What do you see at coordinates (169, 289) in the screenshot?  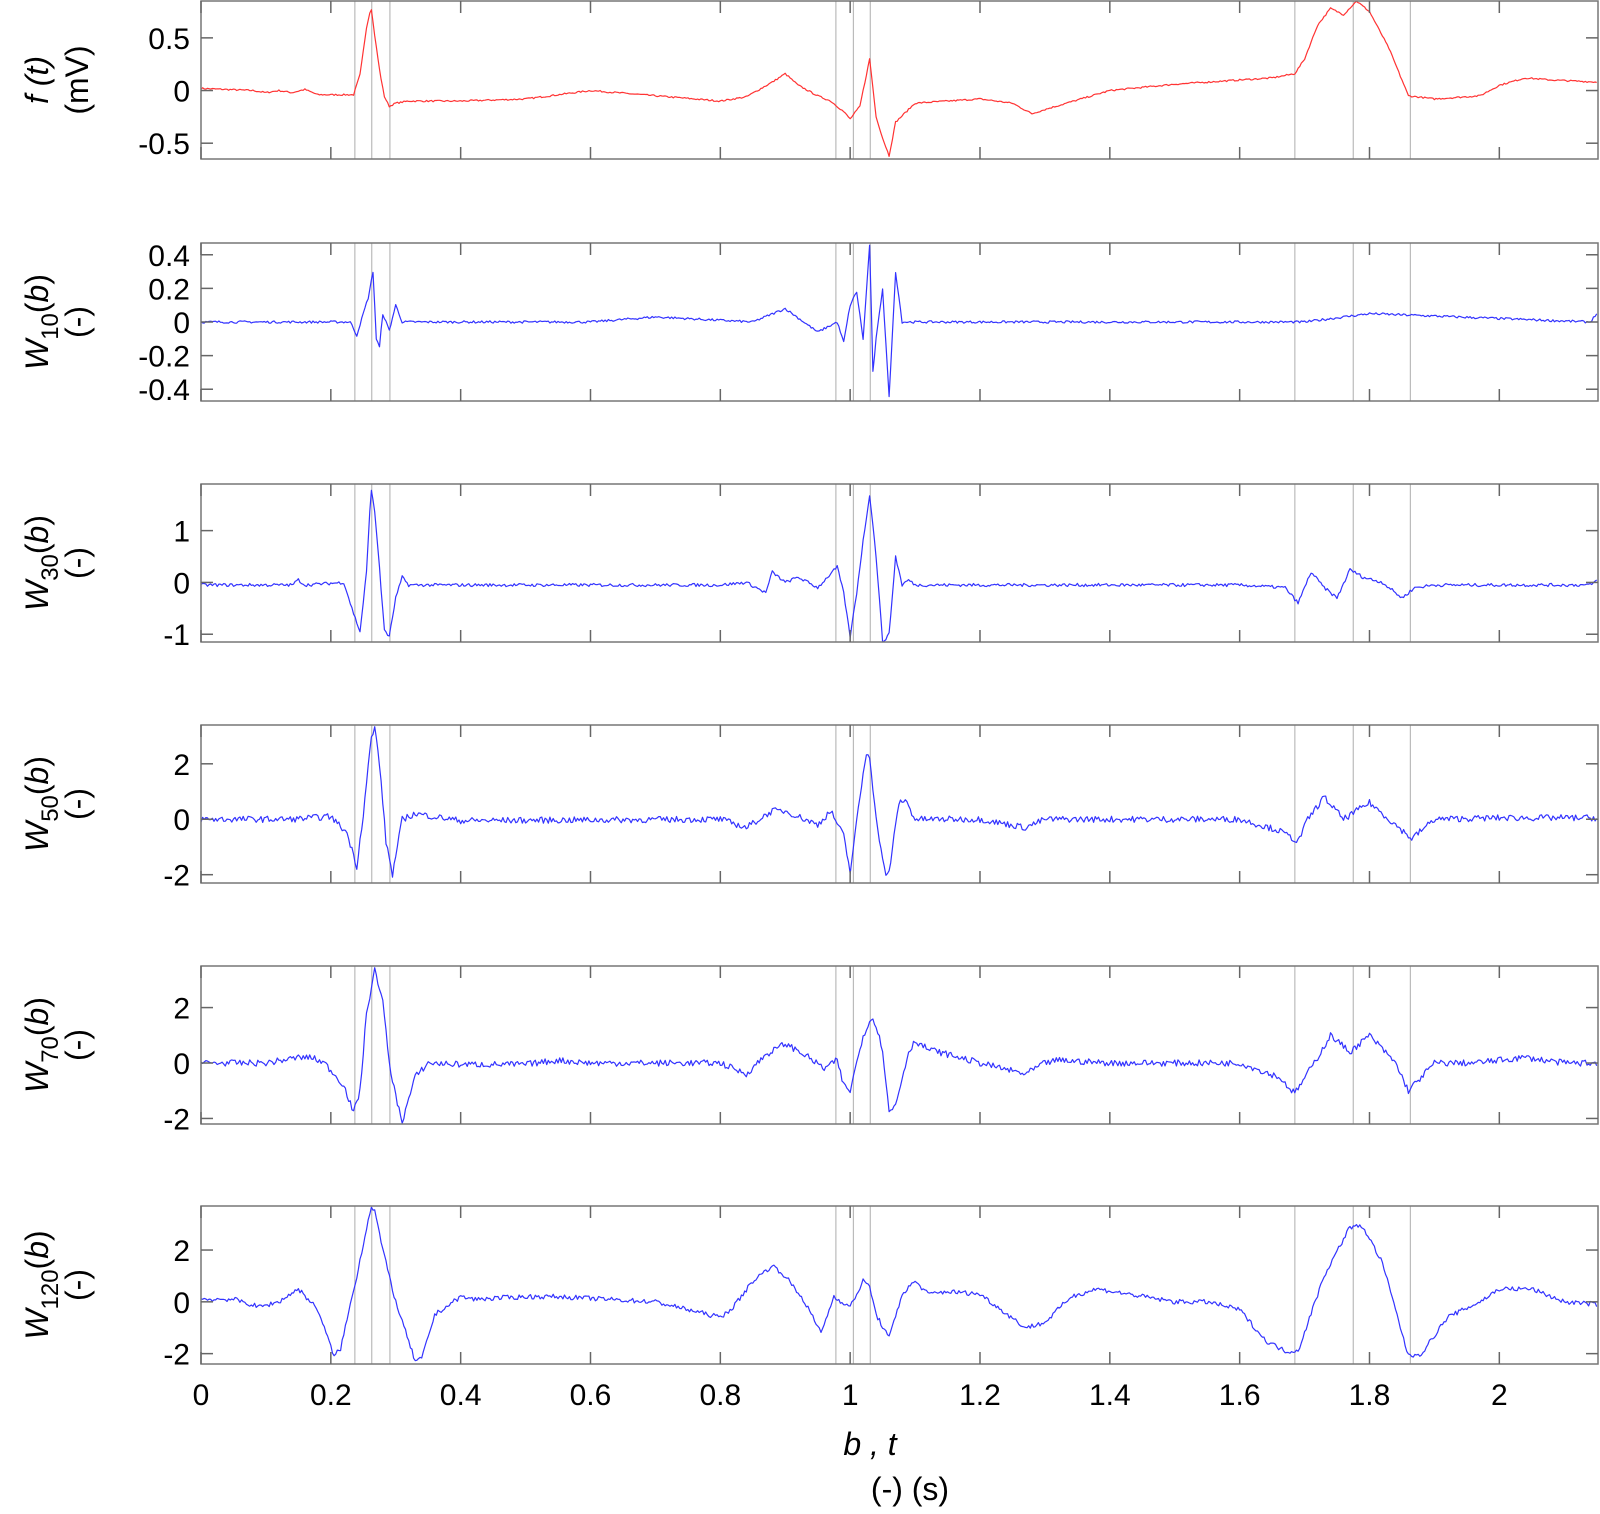 I see `y-tick-label: 0.2` at bounding box center [169, 289].